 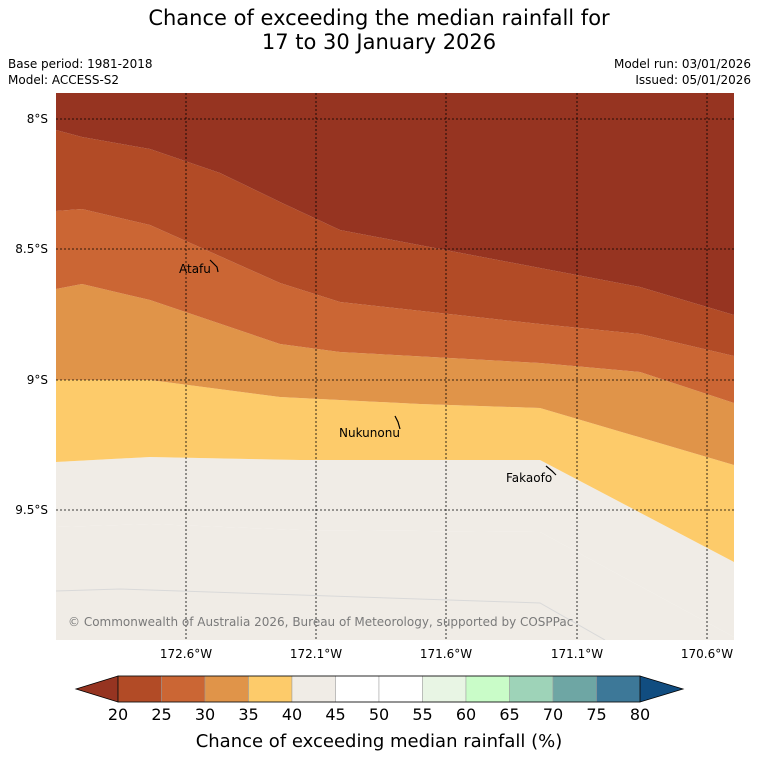 I want to click on colorbar-frame, so click(x=379, y=689).